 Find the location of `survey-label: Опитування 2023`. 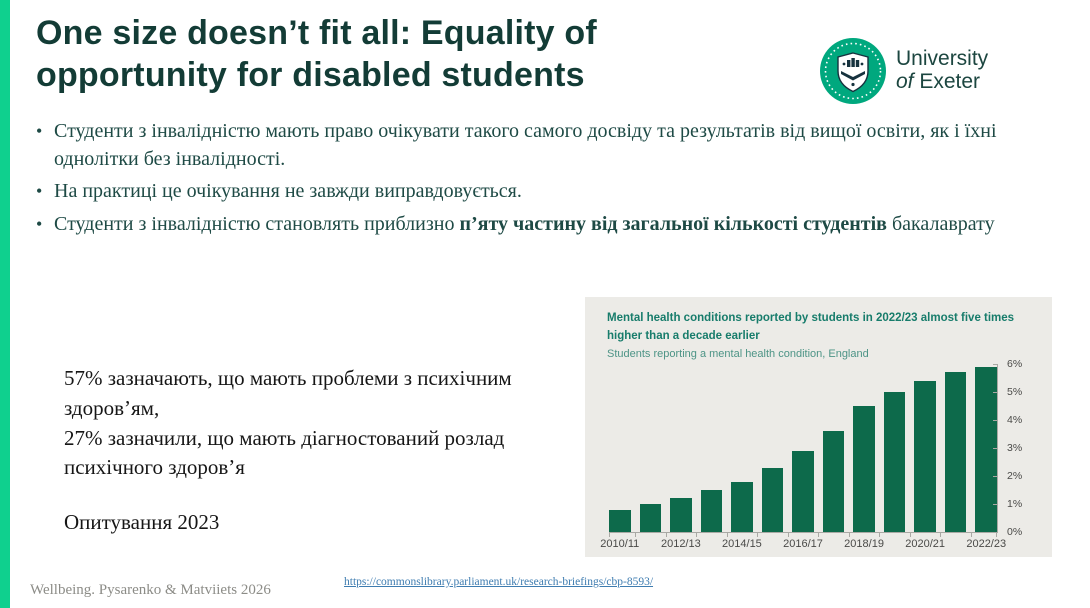

survey-label: Опитування 2023 is located at coordinates (142, 522).